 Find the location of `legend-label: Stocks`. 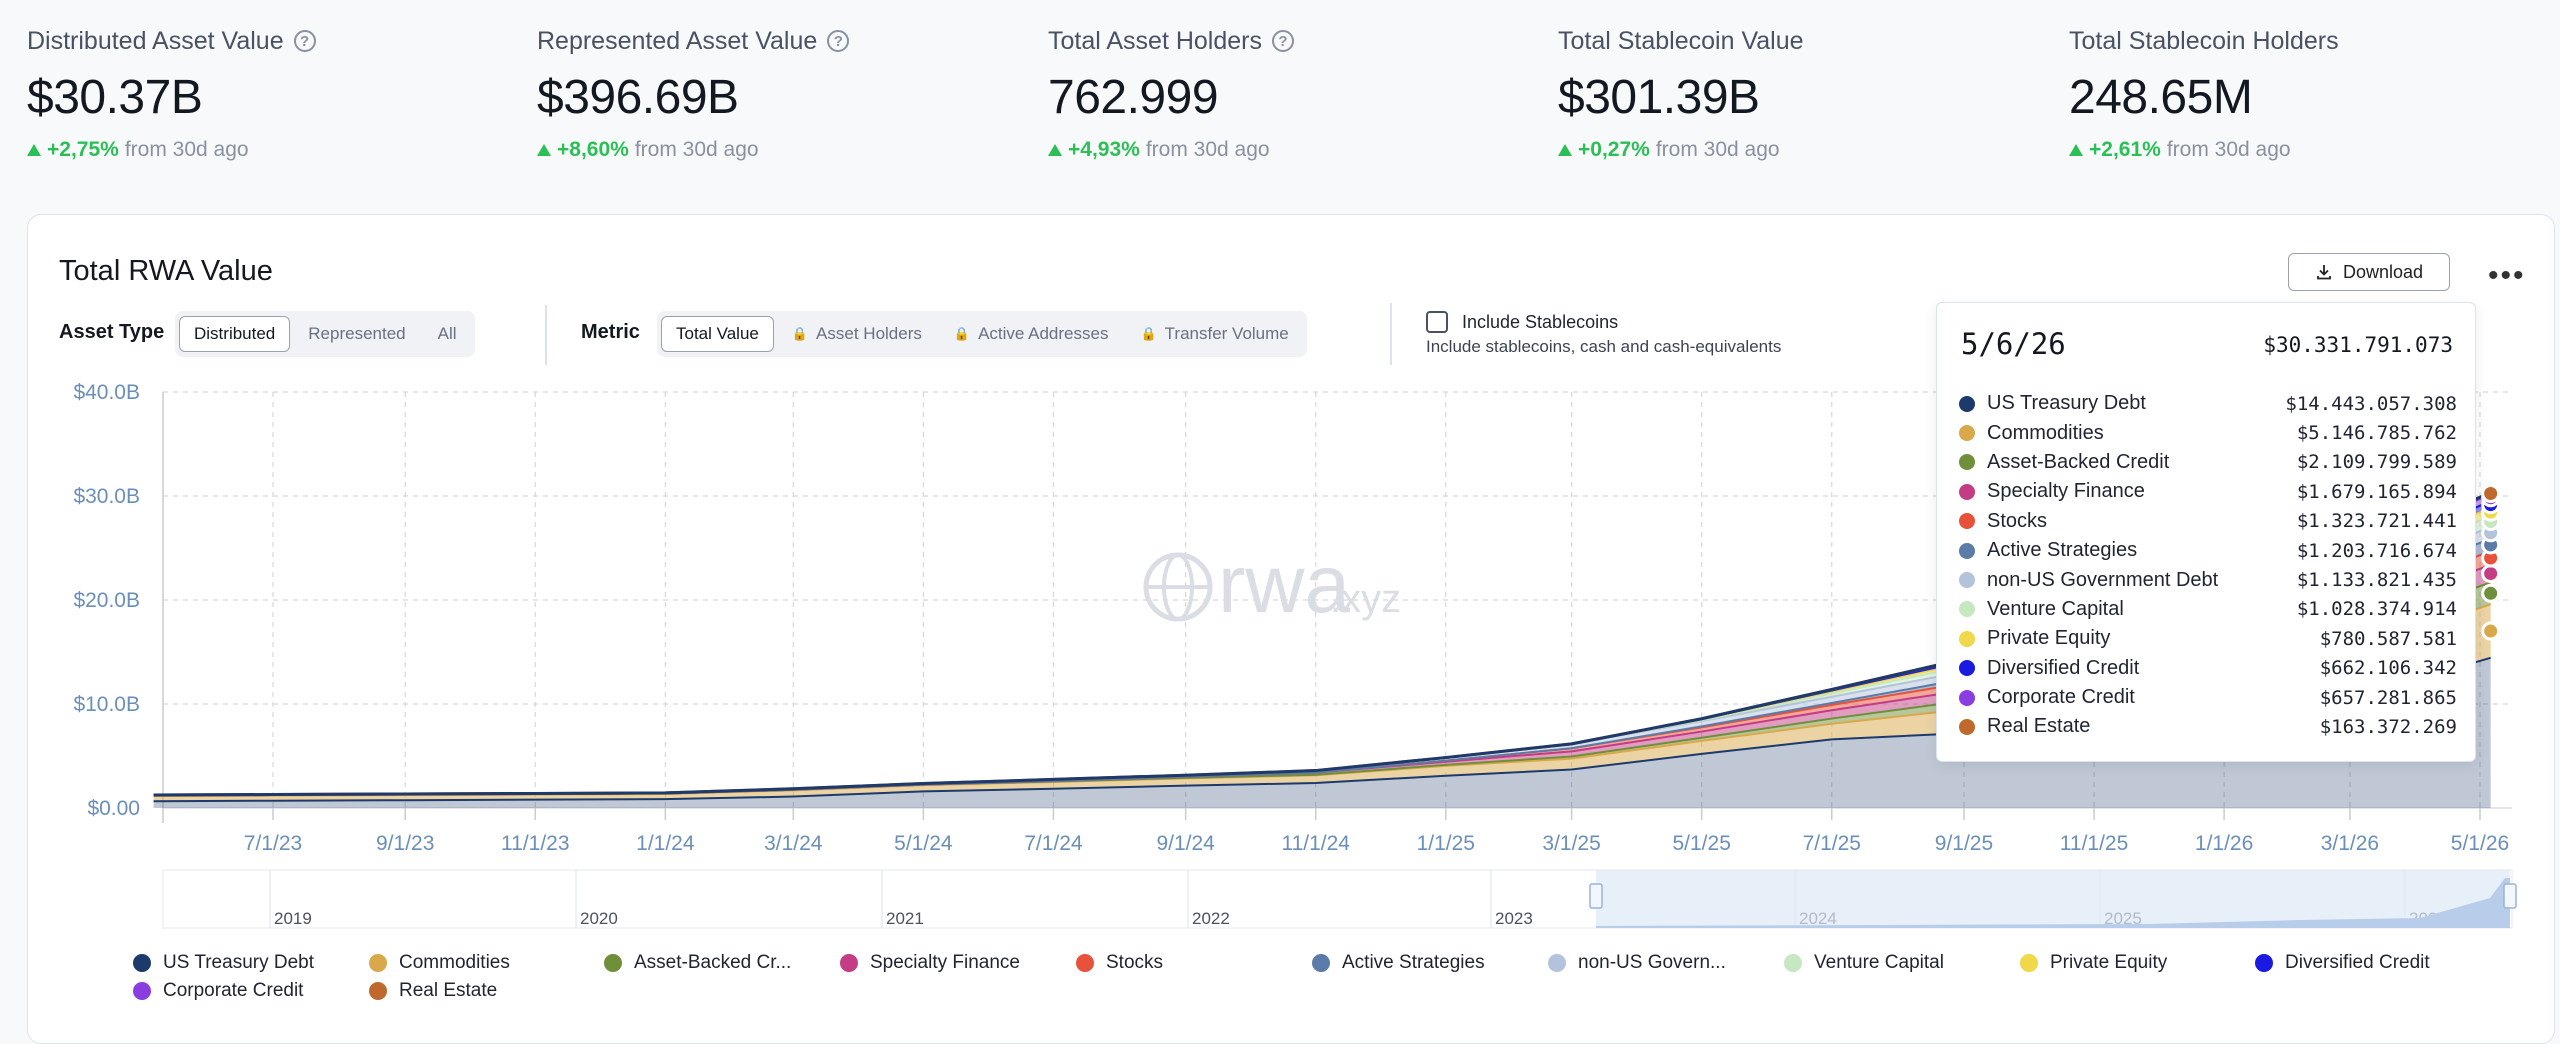

legend-label: Stocks is located at coordinates (1135, 962).